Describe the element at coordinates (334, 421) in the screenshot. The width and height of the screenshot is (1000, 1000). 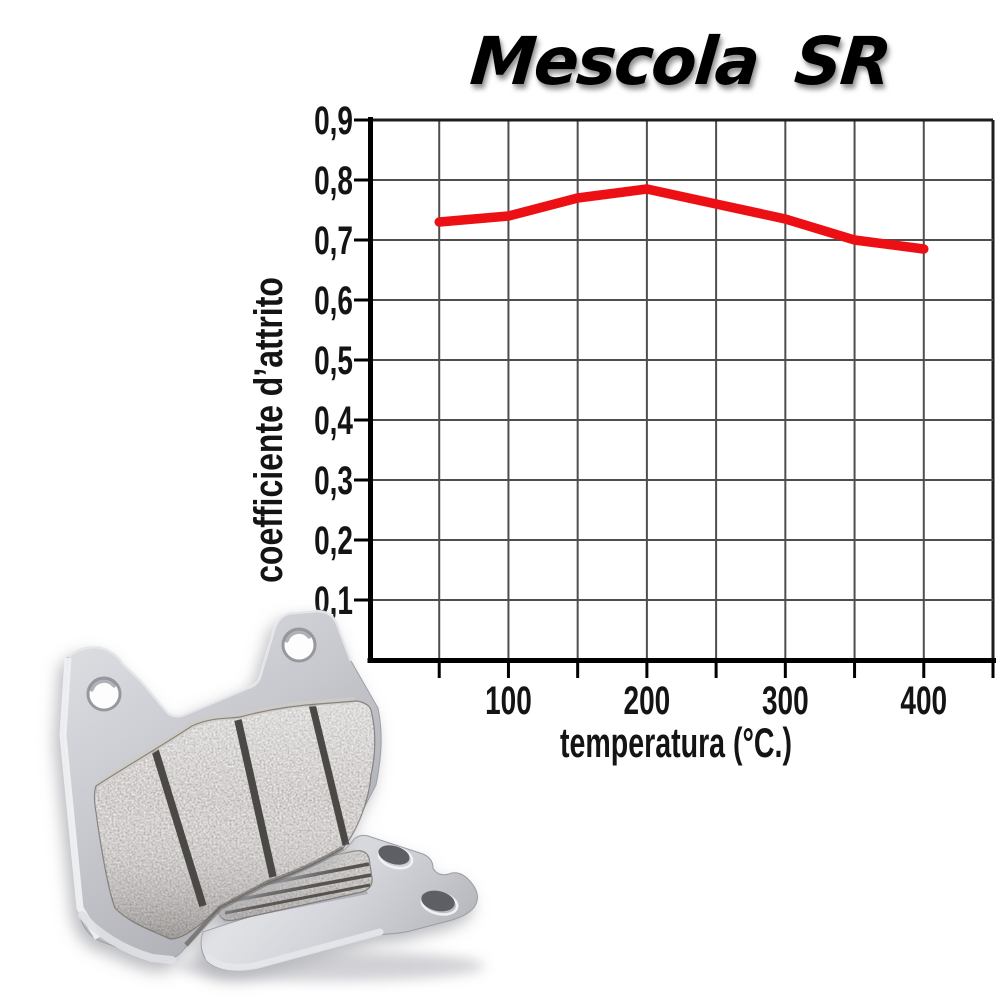
I see `y-tick-label: 0,4` at that location.